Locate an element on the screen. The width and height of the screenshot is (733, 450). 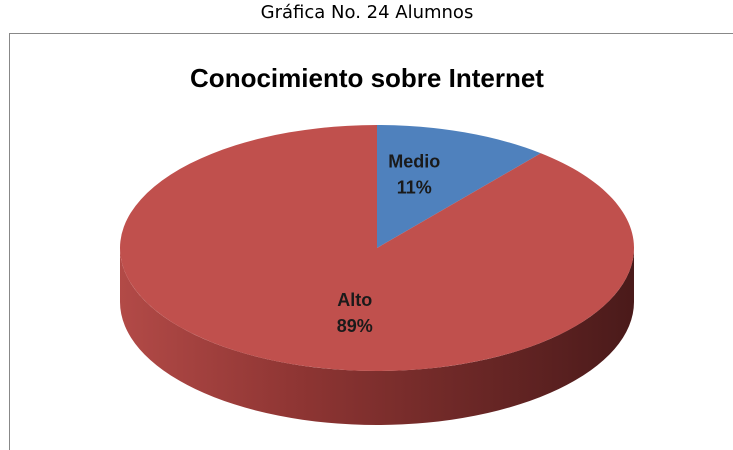
slice-value-label: 11% is located at coordinates (414, 187).